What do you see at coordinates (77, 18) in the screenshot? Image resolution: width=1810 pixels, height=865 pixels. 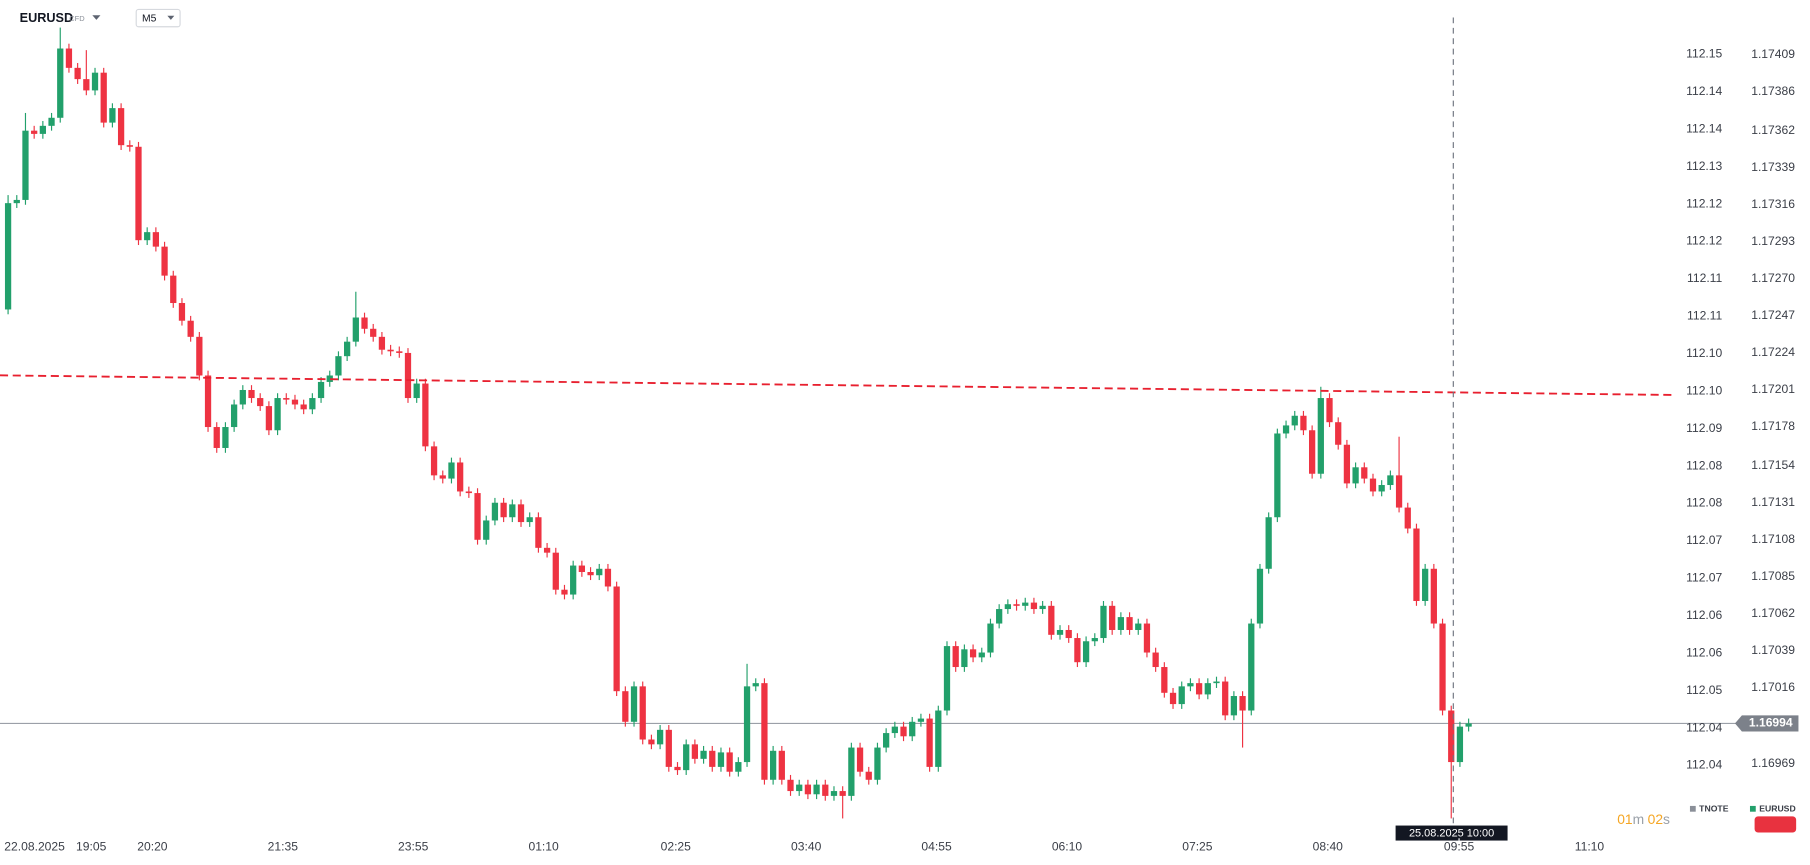 I see `symbol-badge: CFD` at bounding box center [77, 18].